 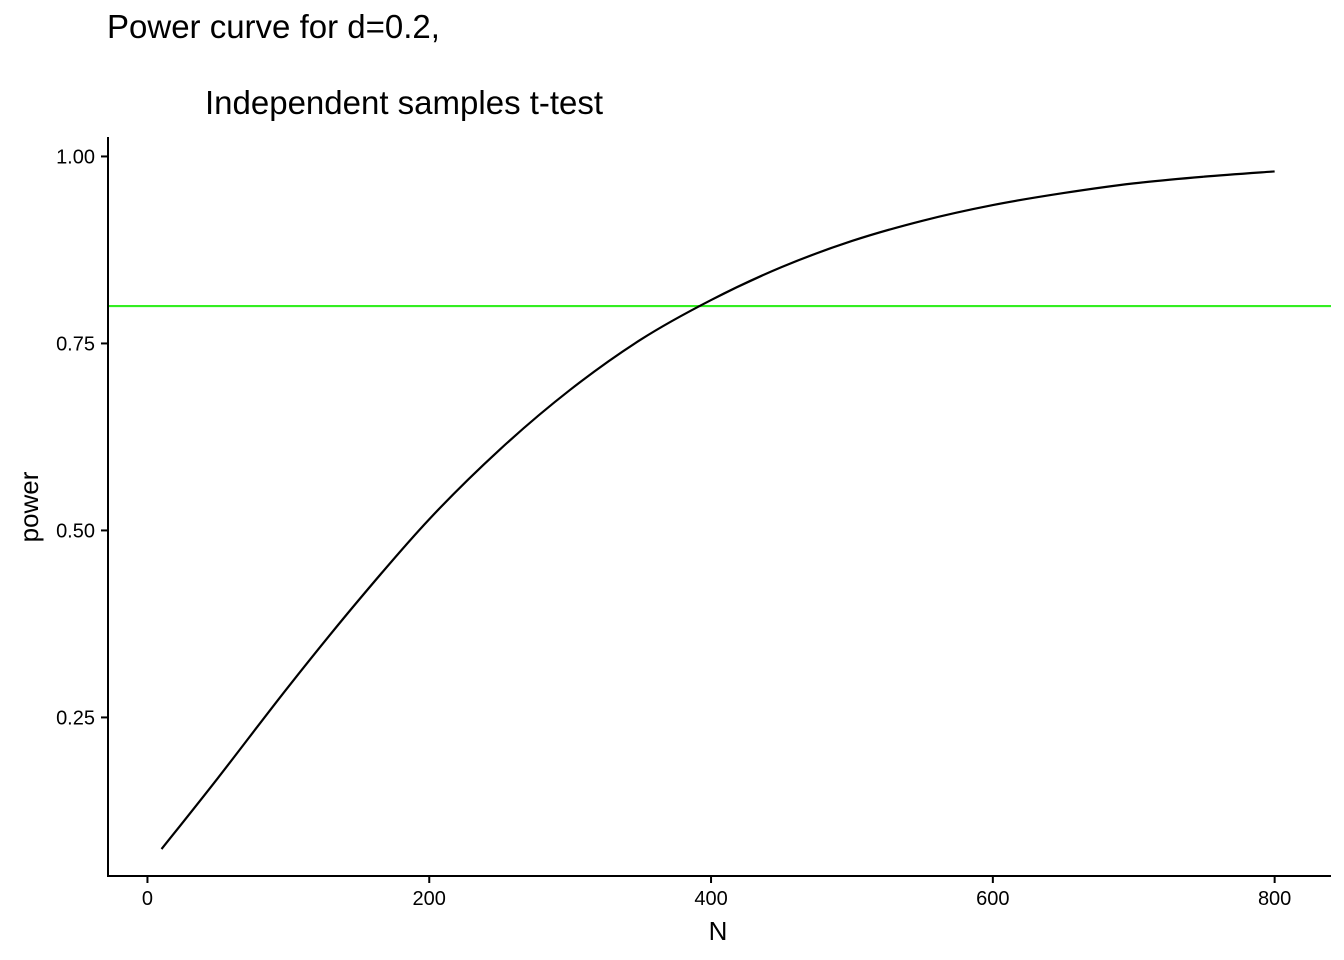 What do you see at coordinates (1274, 899) in the screenshot?
I see `x-tick-label: 800` at bounding box center [1274, 899].